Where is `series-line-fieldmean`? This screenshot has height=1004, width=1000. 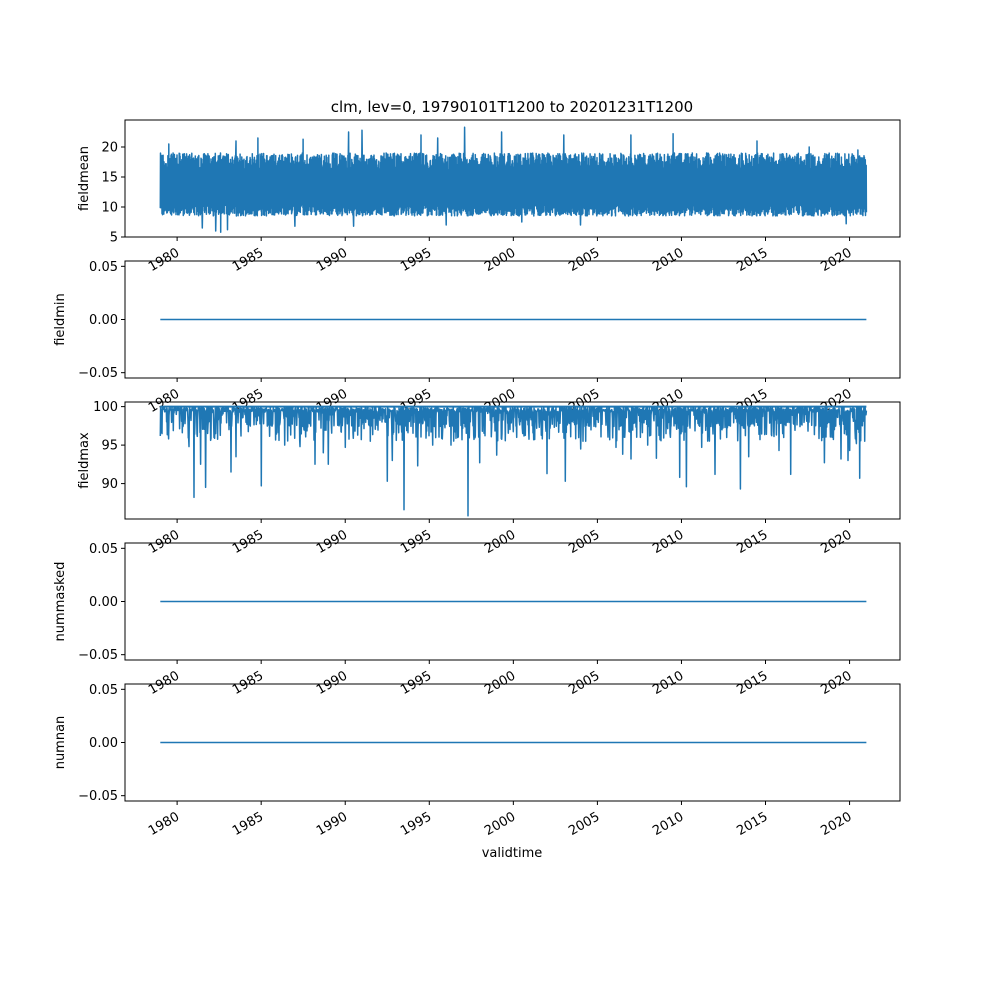
series-line-fieldmean is located at coordinates (513, 179).